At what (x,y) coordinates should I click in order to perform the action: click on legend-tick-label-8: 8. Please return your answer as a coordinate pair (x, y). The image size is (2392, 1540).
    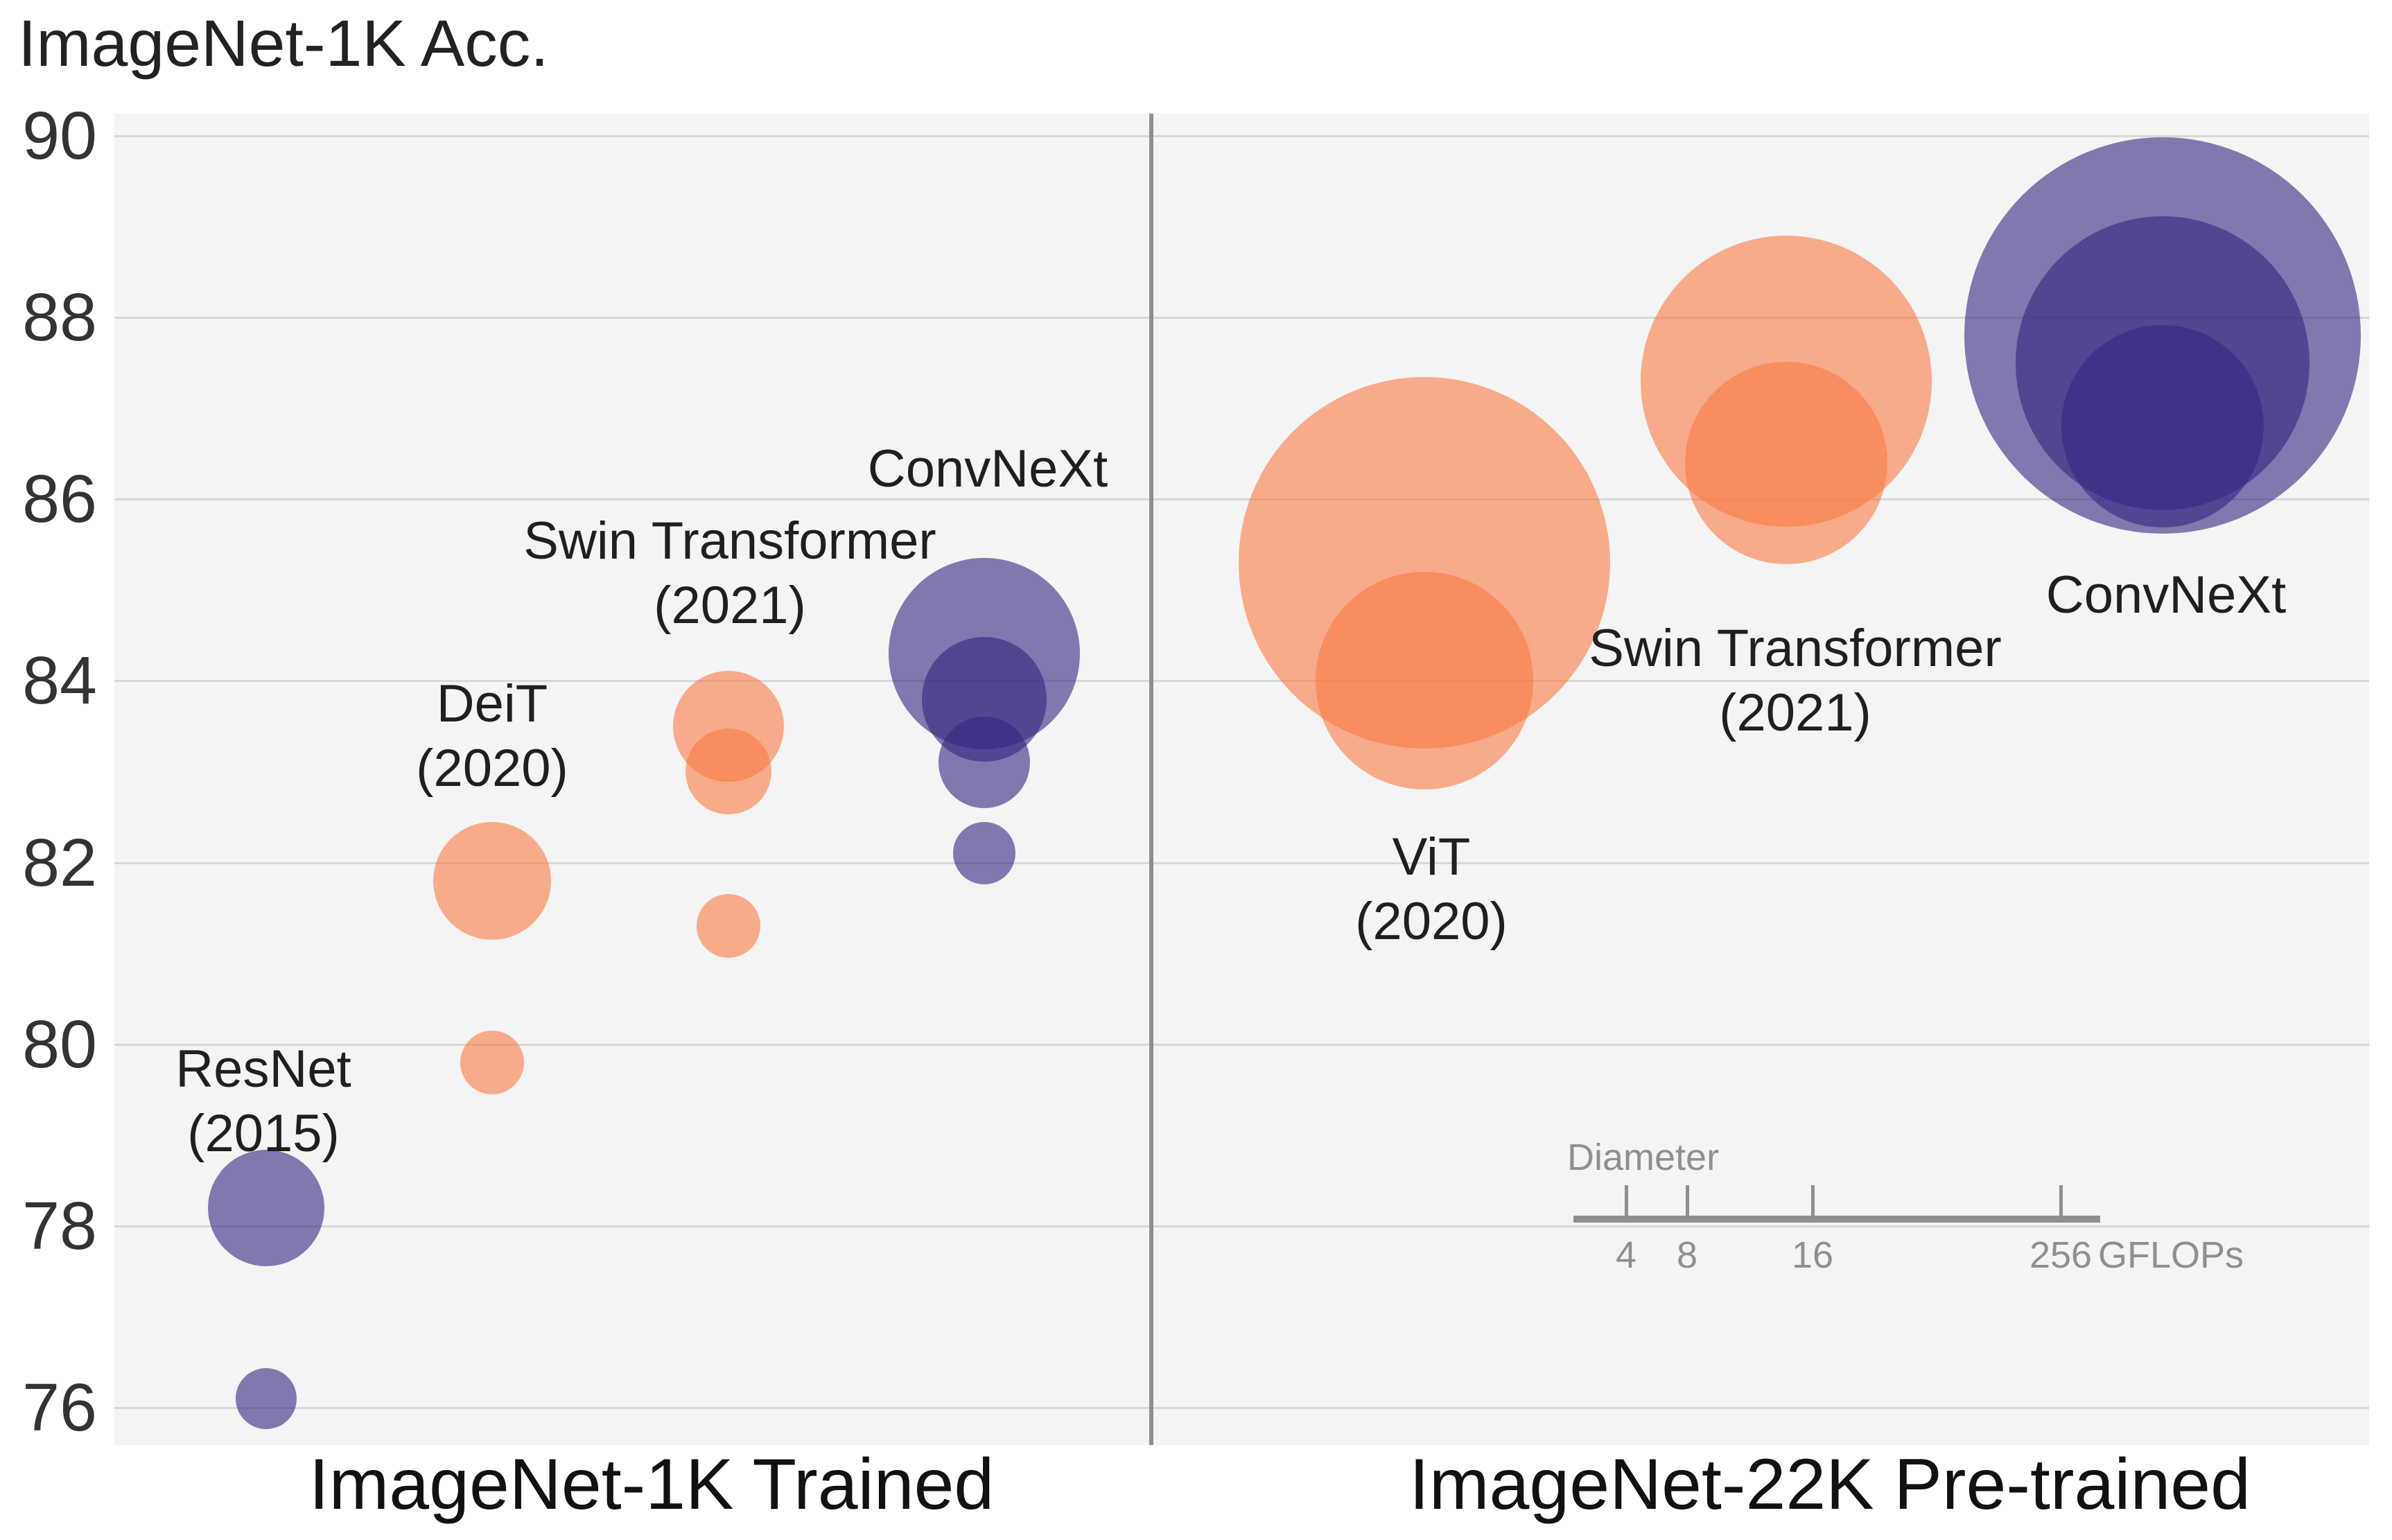
    Looking at the image, I should click on (1687, 1255).